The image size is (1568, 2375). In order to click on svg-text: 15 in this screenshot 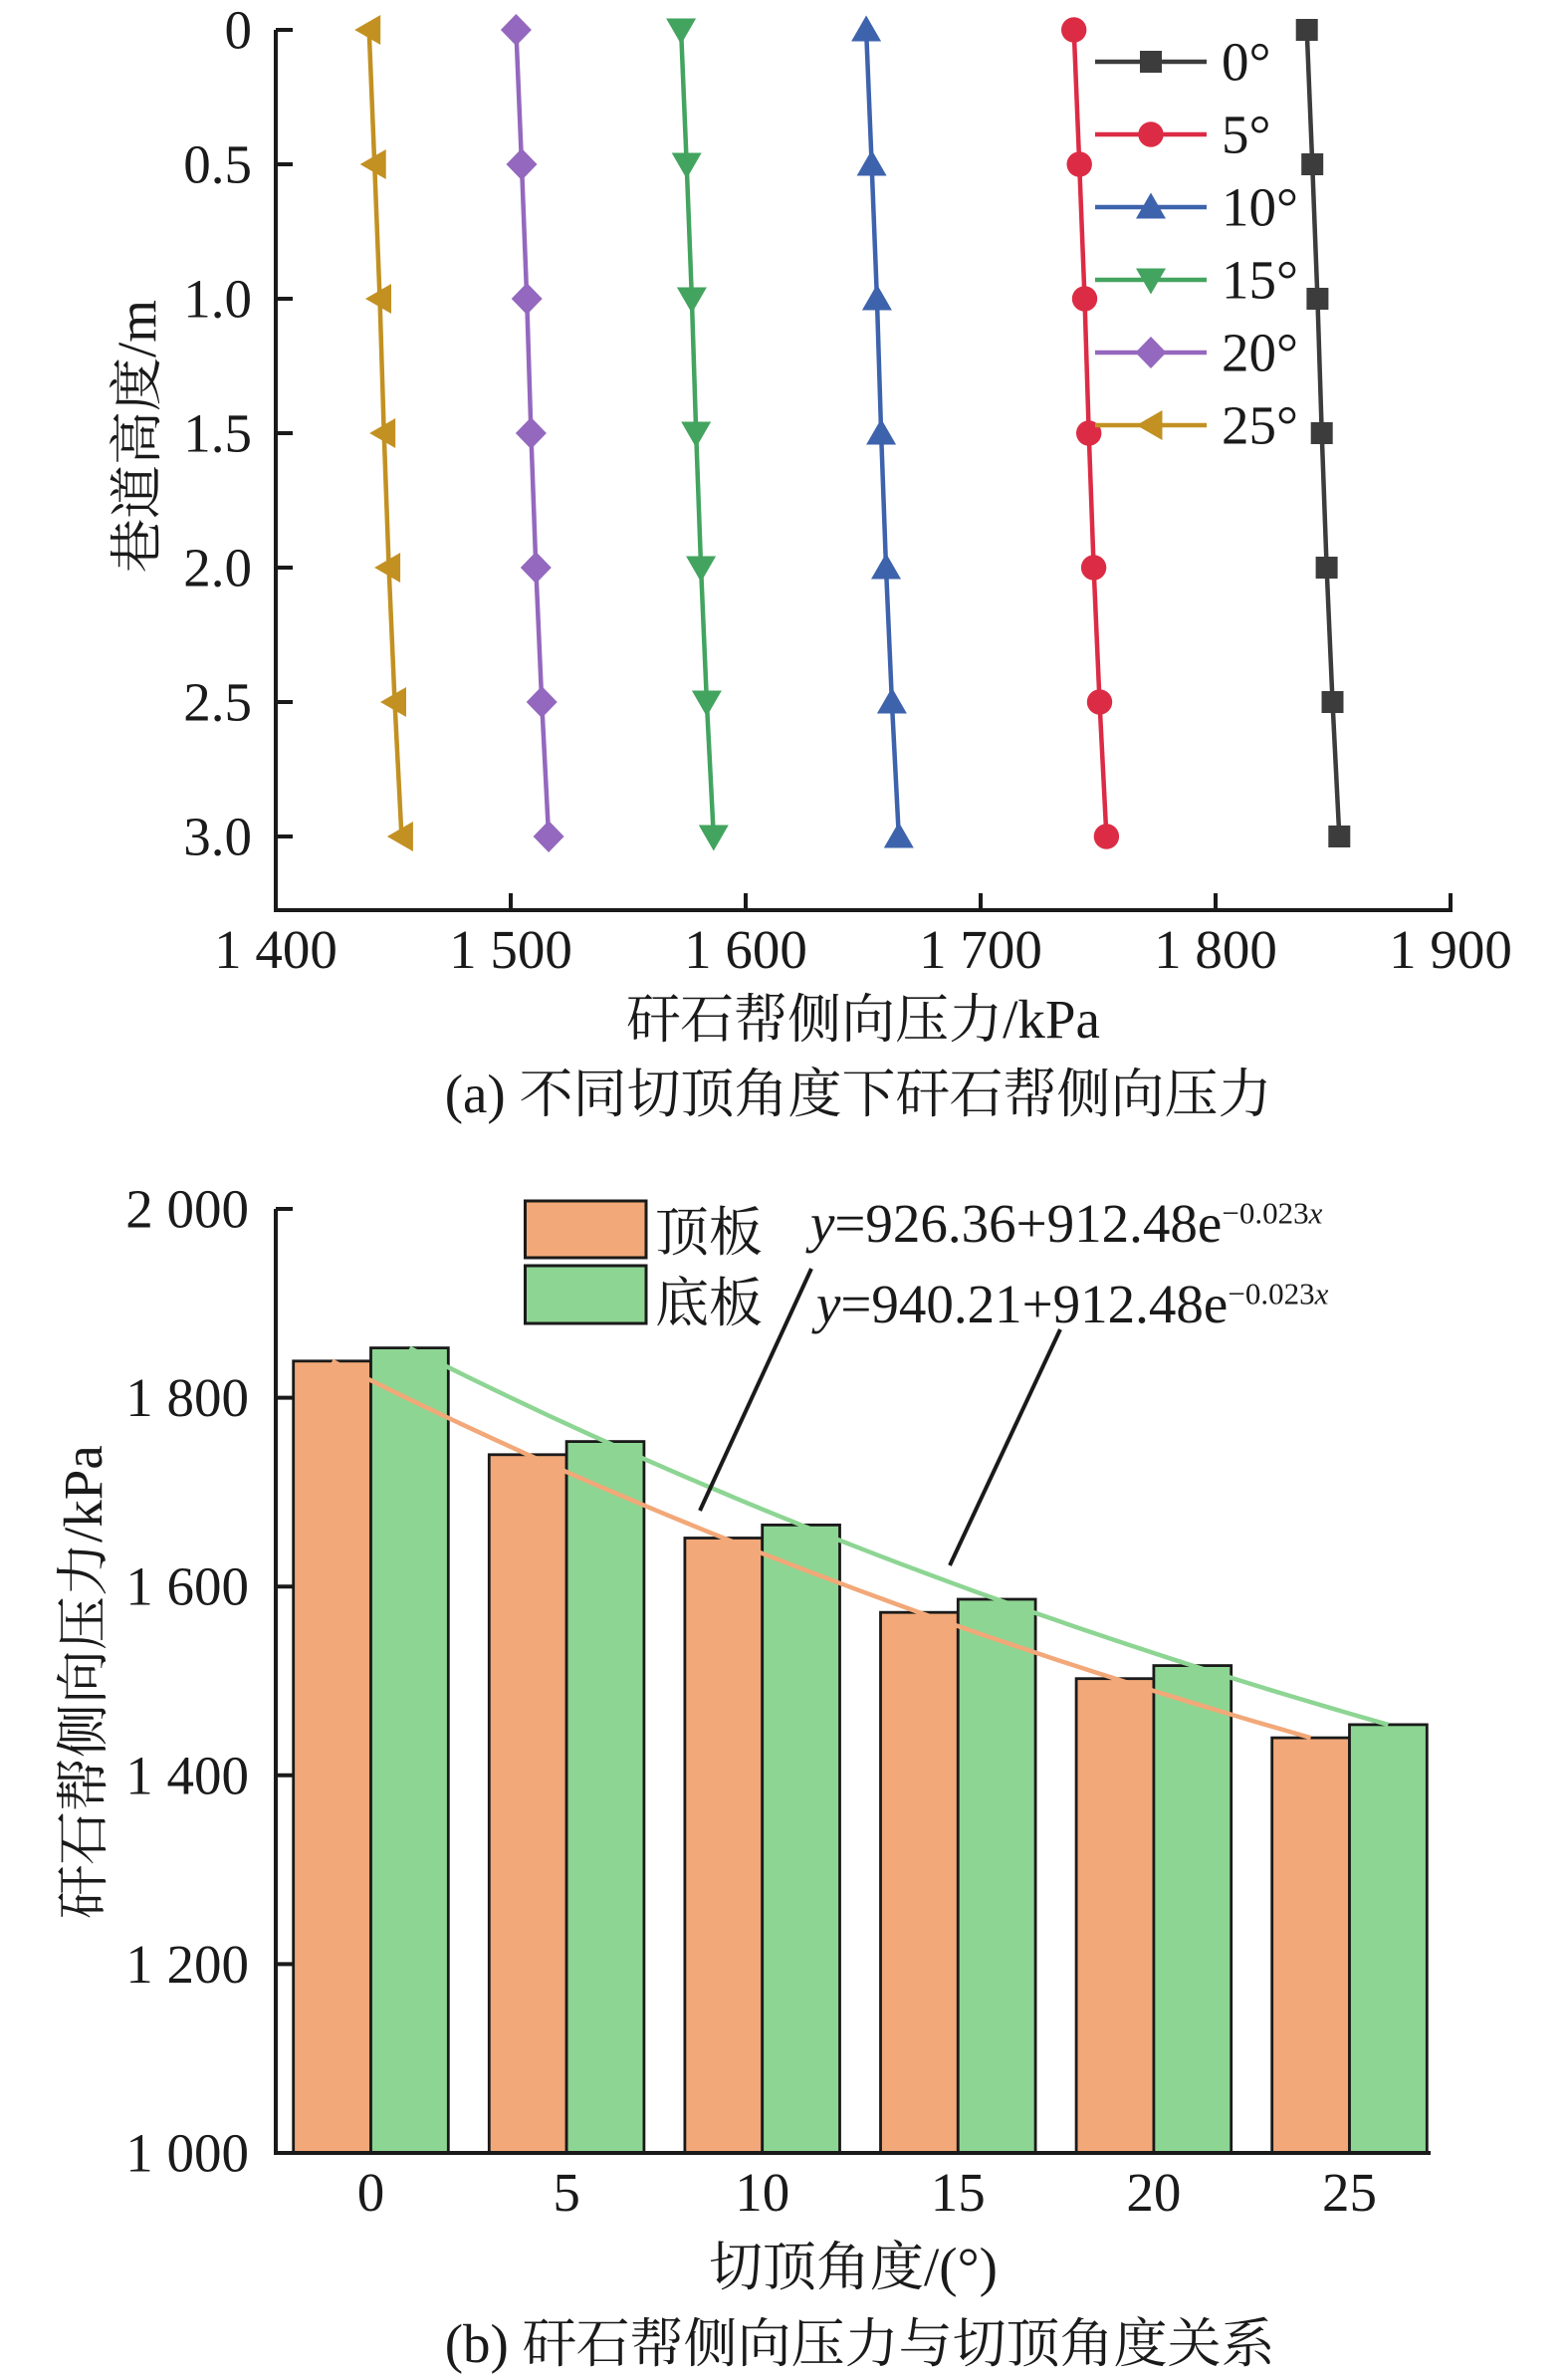, I will do `click(959, 2192)`.